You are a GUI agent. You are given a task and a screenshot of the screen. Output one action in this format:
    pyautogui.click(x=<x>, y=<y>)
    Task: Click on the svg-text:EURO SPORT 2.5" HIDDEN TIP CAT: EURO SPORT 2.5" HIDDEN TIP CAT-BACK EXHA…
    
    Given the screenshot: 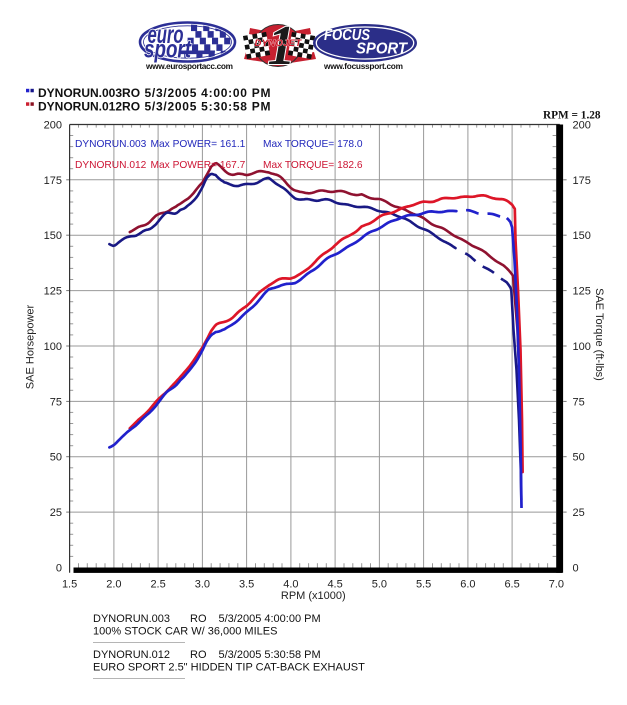 What is the action you would take?
    pyautogui.click(x=229, y=668)
    